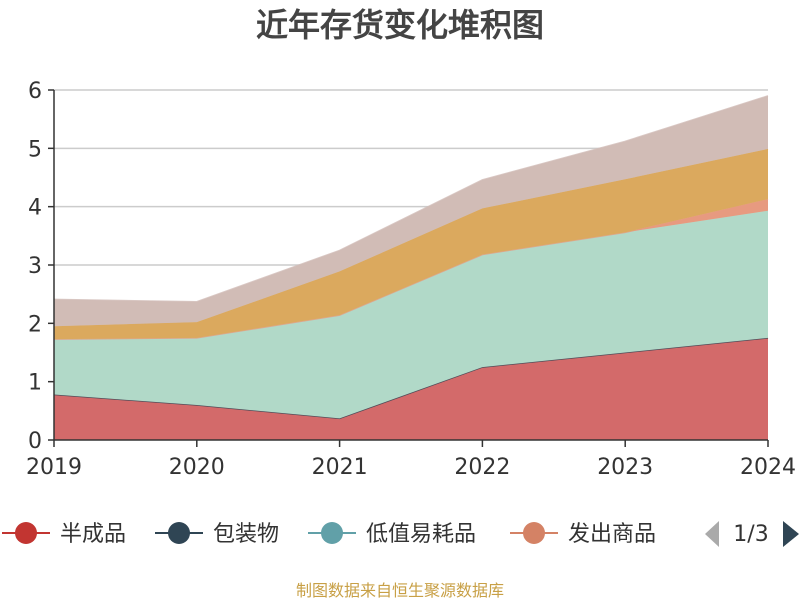  What do you see at coordinates (750, 534) in the screenshot?
I see `legend-page-indicator: 1/3` at bounding box center [750, 534].